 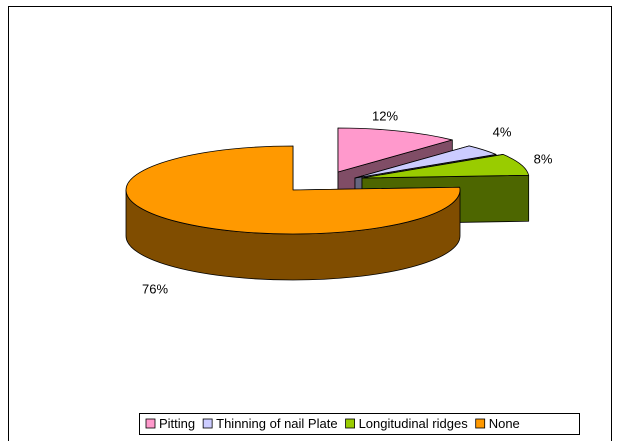 What do you see at coordinates (155, 288) in the screenshot?
I see `data-label: 76%` at bounding box center [155, 288].